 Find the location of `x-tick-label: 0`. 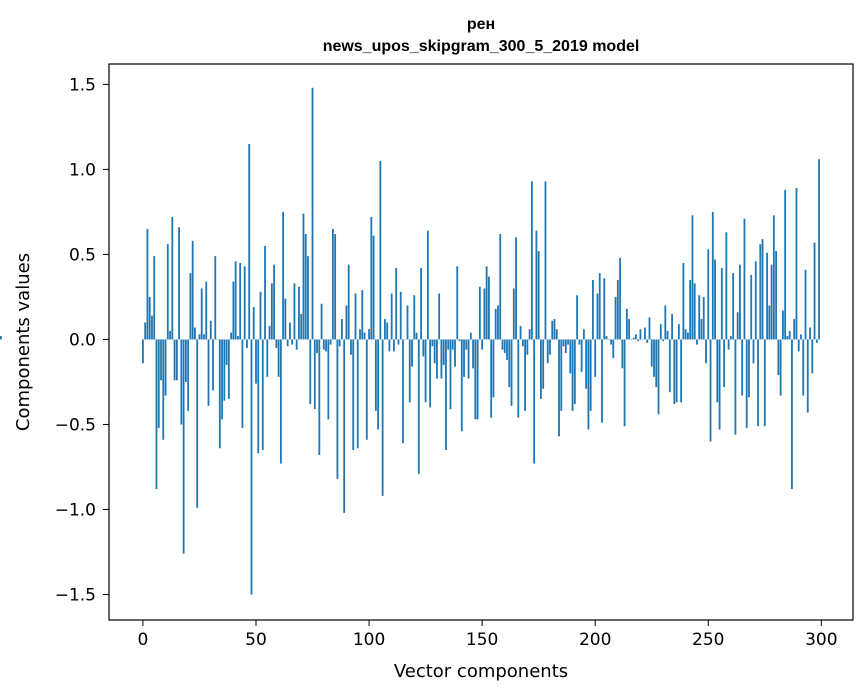

x-tick-label: 0 is located at coordinates (143, 640).